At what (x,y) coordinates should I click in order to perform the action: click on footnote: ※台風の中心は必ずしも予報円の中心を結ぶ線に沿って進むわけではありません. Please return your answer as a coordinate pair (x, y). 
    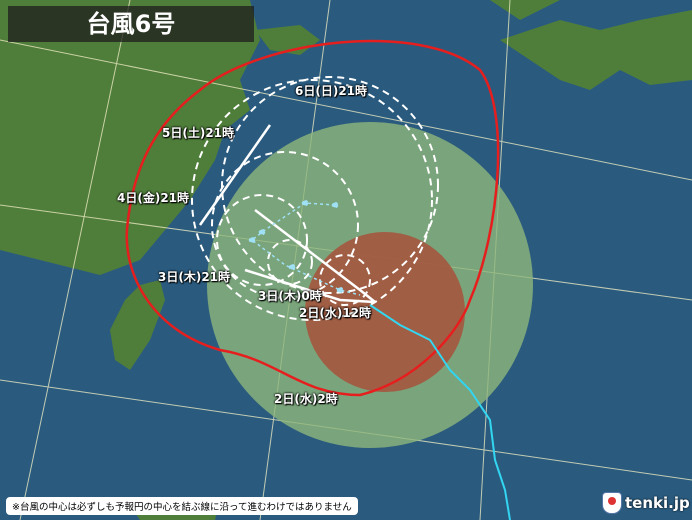
    Looking at the image, I should click on (182, 506).